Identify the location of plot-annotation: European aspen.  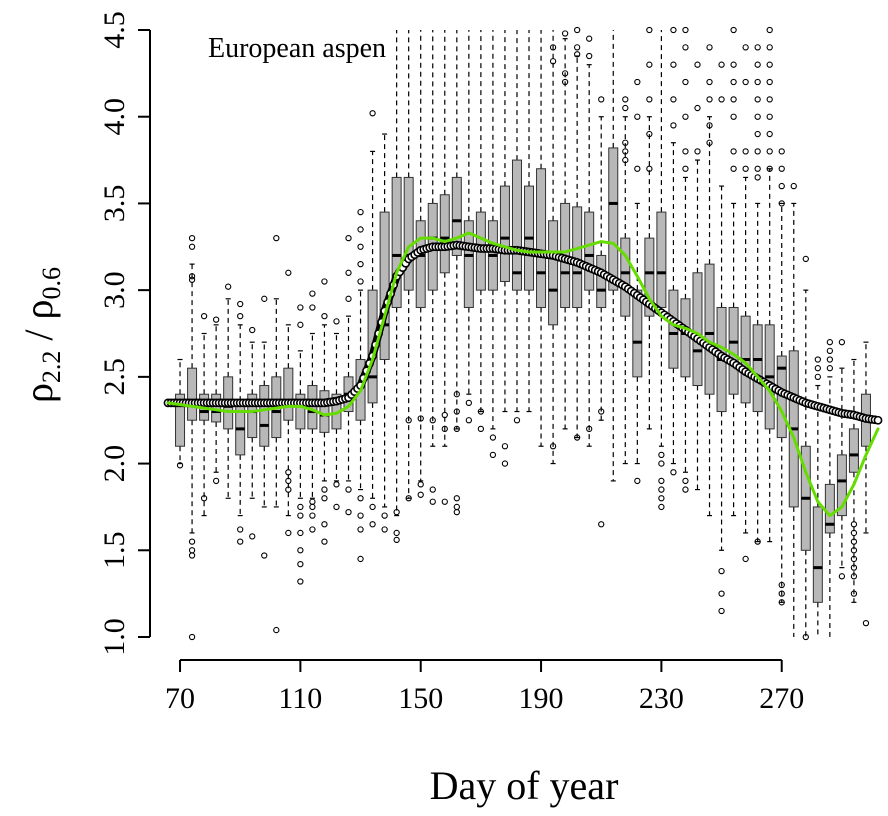
(297, 48).